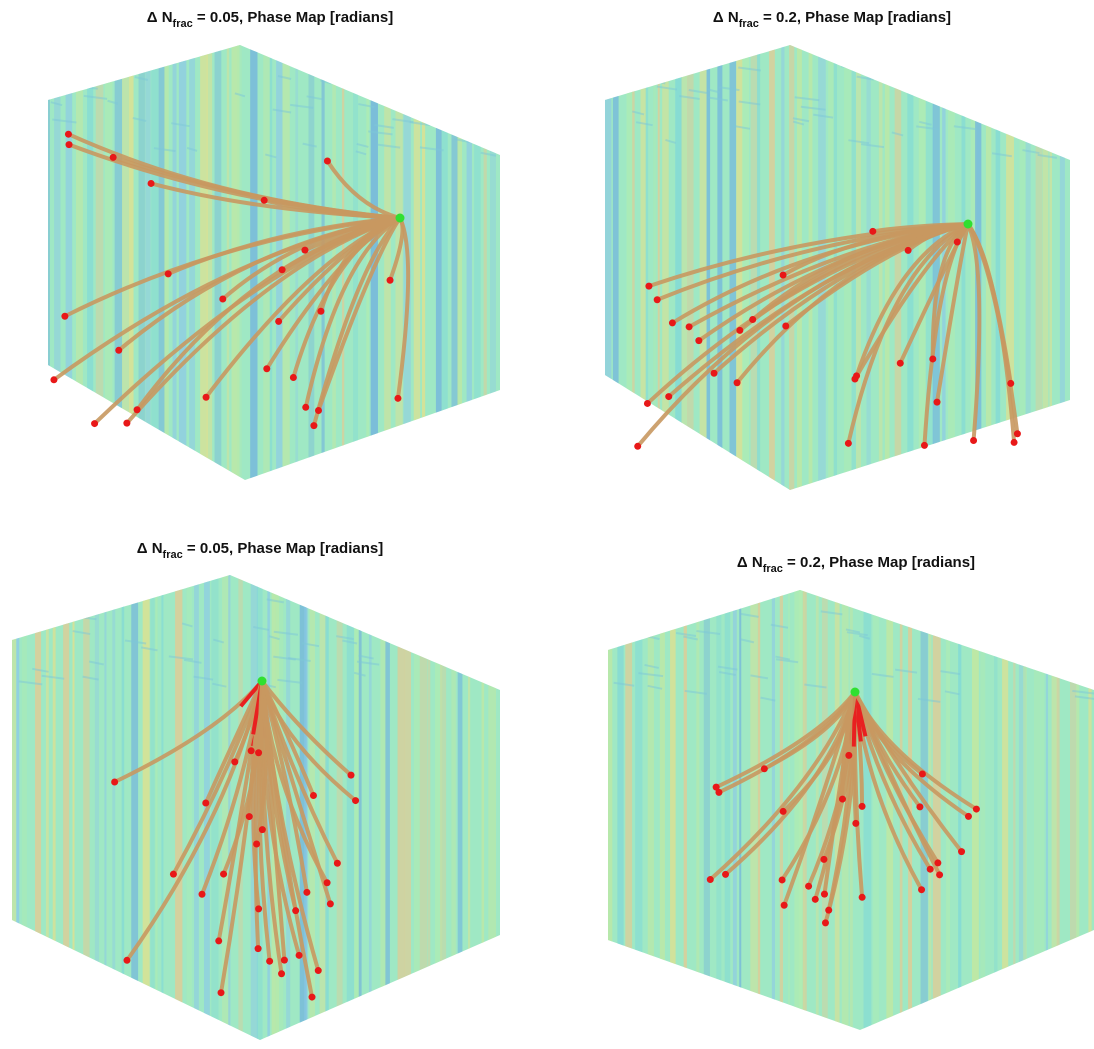  I want to click on title-rest: = 0.05, Phase Map [radians], so click(293, 17).